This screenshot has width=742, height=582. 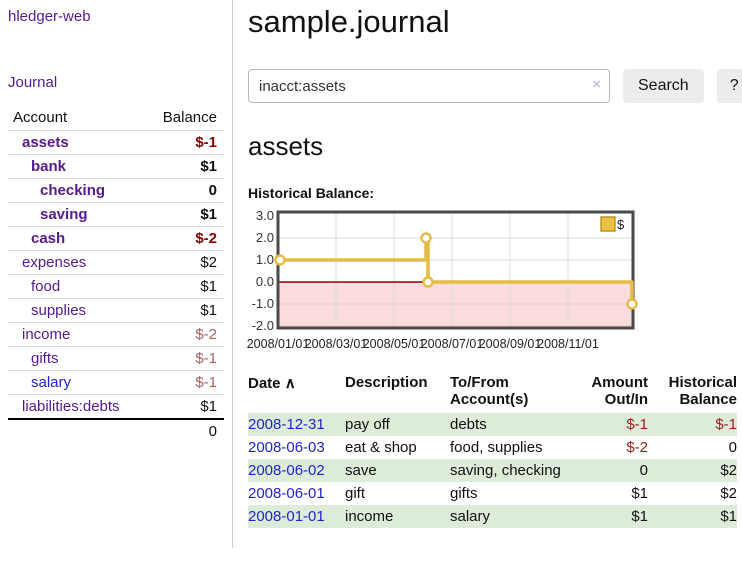 What do you see at coordinates (116, 431) in the screenshot?
I see `accounts-total-row: 0` at bounding box center [116, 431].